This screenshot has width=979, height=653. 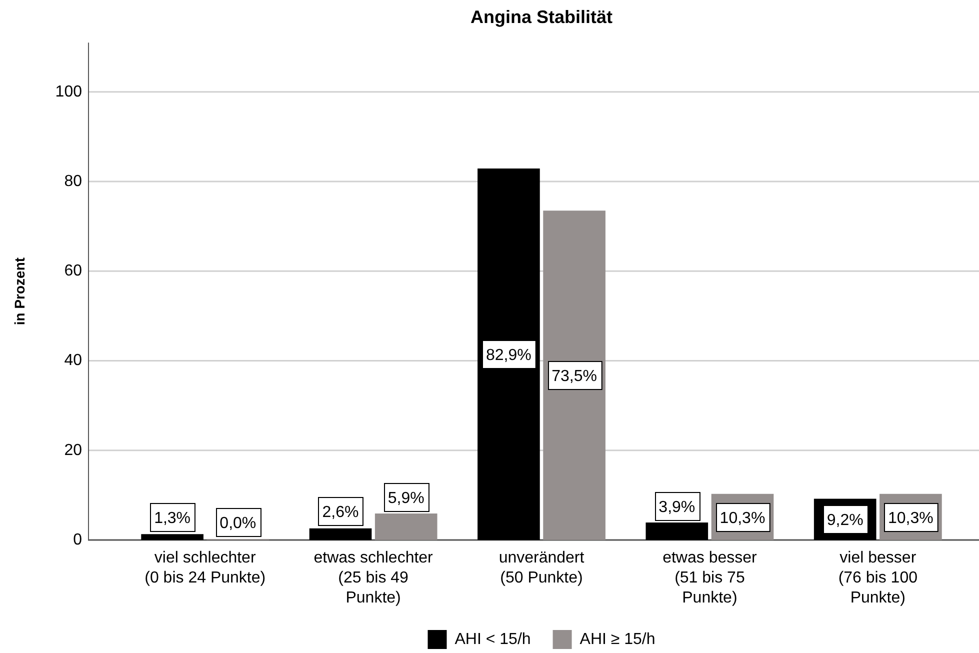 I want to click on data-label: 5,9%, so click(x=406, y=498).